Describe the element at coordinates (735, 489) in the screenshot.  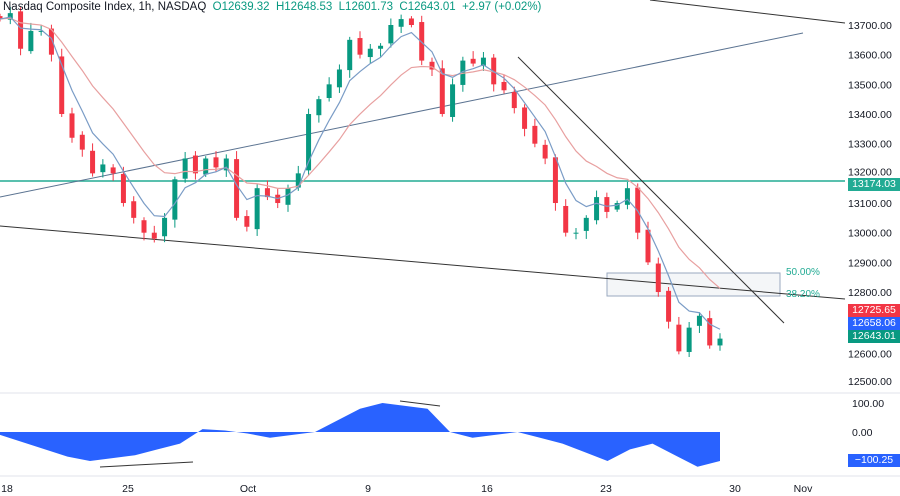
I see `x-tick-label: 30` at that location.